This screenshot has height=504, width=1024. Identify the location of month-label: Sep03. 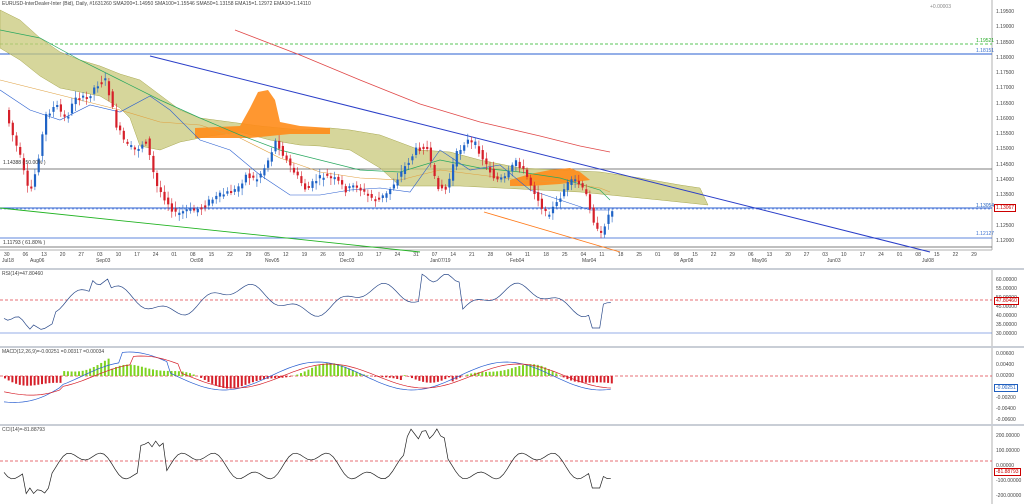
(103, 261).